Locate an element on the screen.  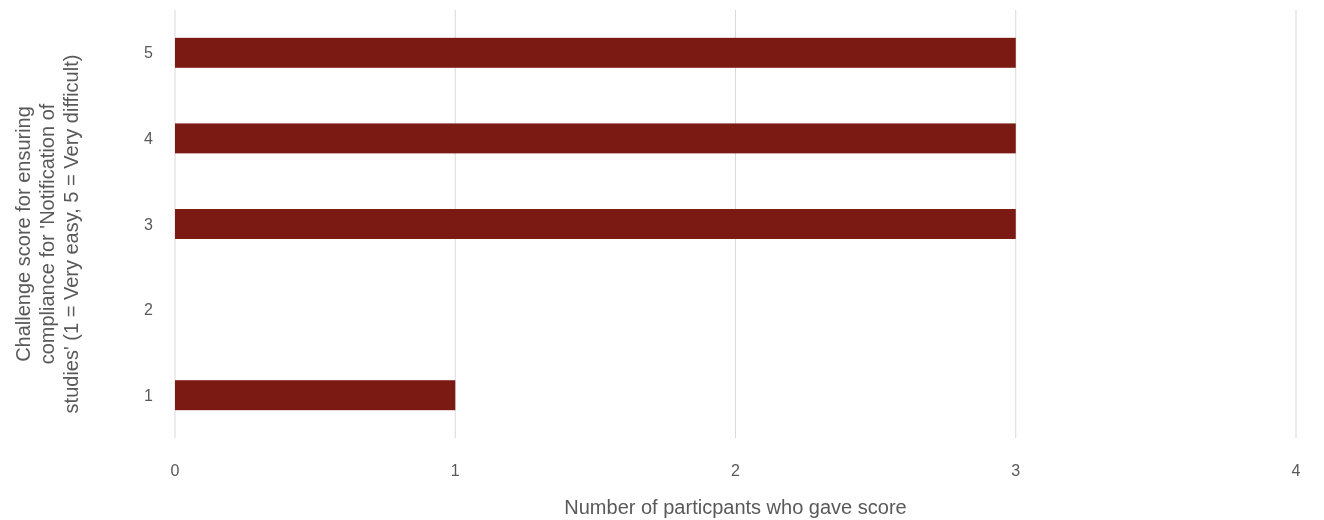
y-tick-label: 3 is located at coordinates (149, 224).